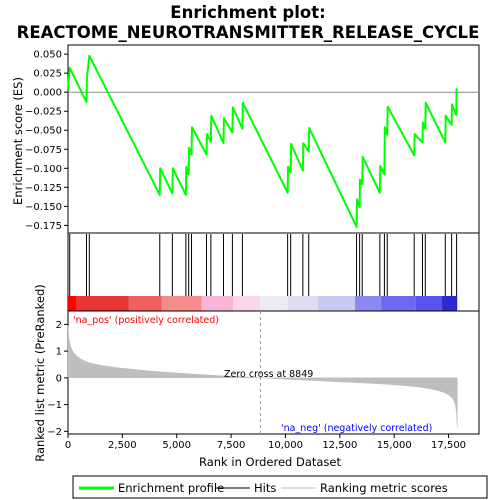  Describe the element at coordinates (265, 442) in the screenshot. I see `metric-x-ticks: 0 2,500 5,000 7,500 10,000 12,500 15,000 17,500` at that location.